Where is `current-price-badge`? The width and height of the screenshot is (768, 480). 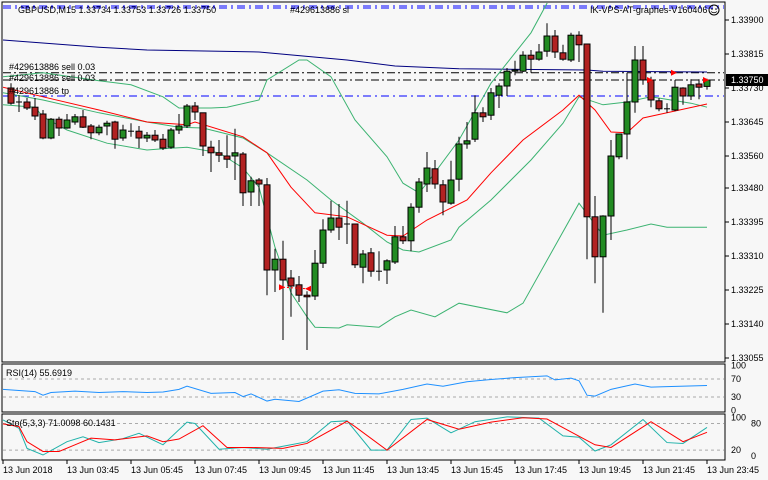 current-price-badge is located at coordinates (747, 80).